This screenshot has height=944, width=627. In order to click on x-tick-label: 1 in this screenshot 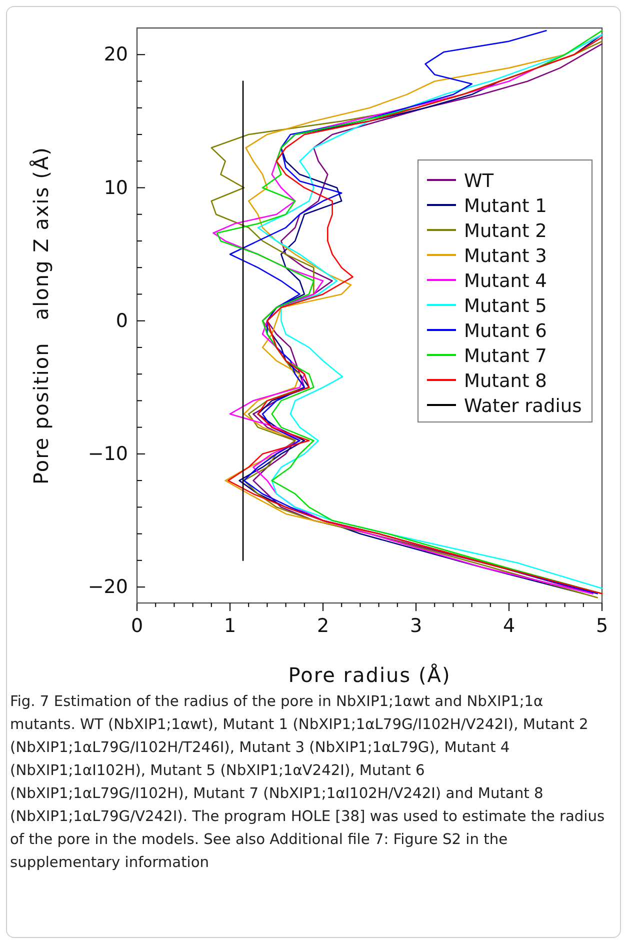, I will do `click(230, 625)`.